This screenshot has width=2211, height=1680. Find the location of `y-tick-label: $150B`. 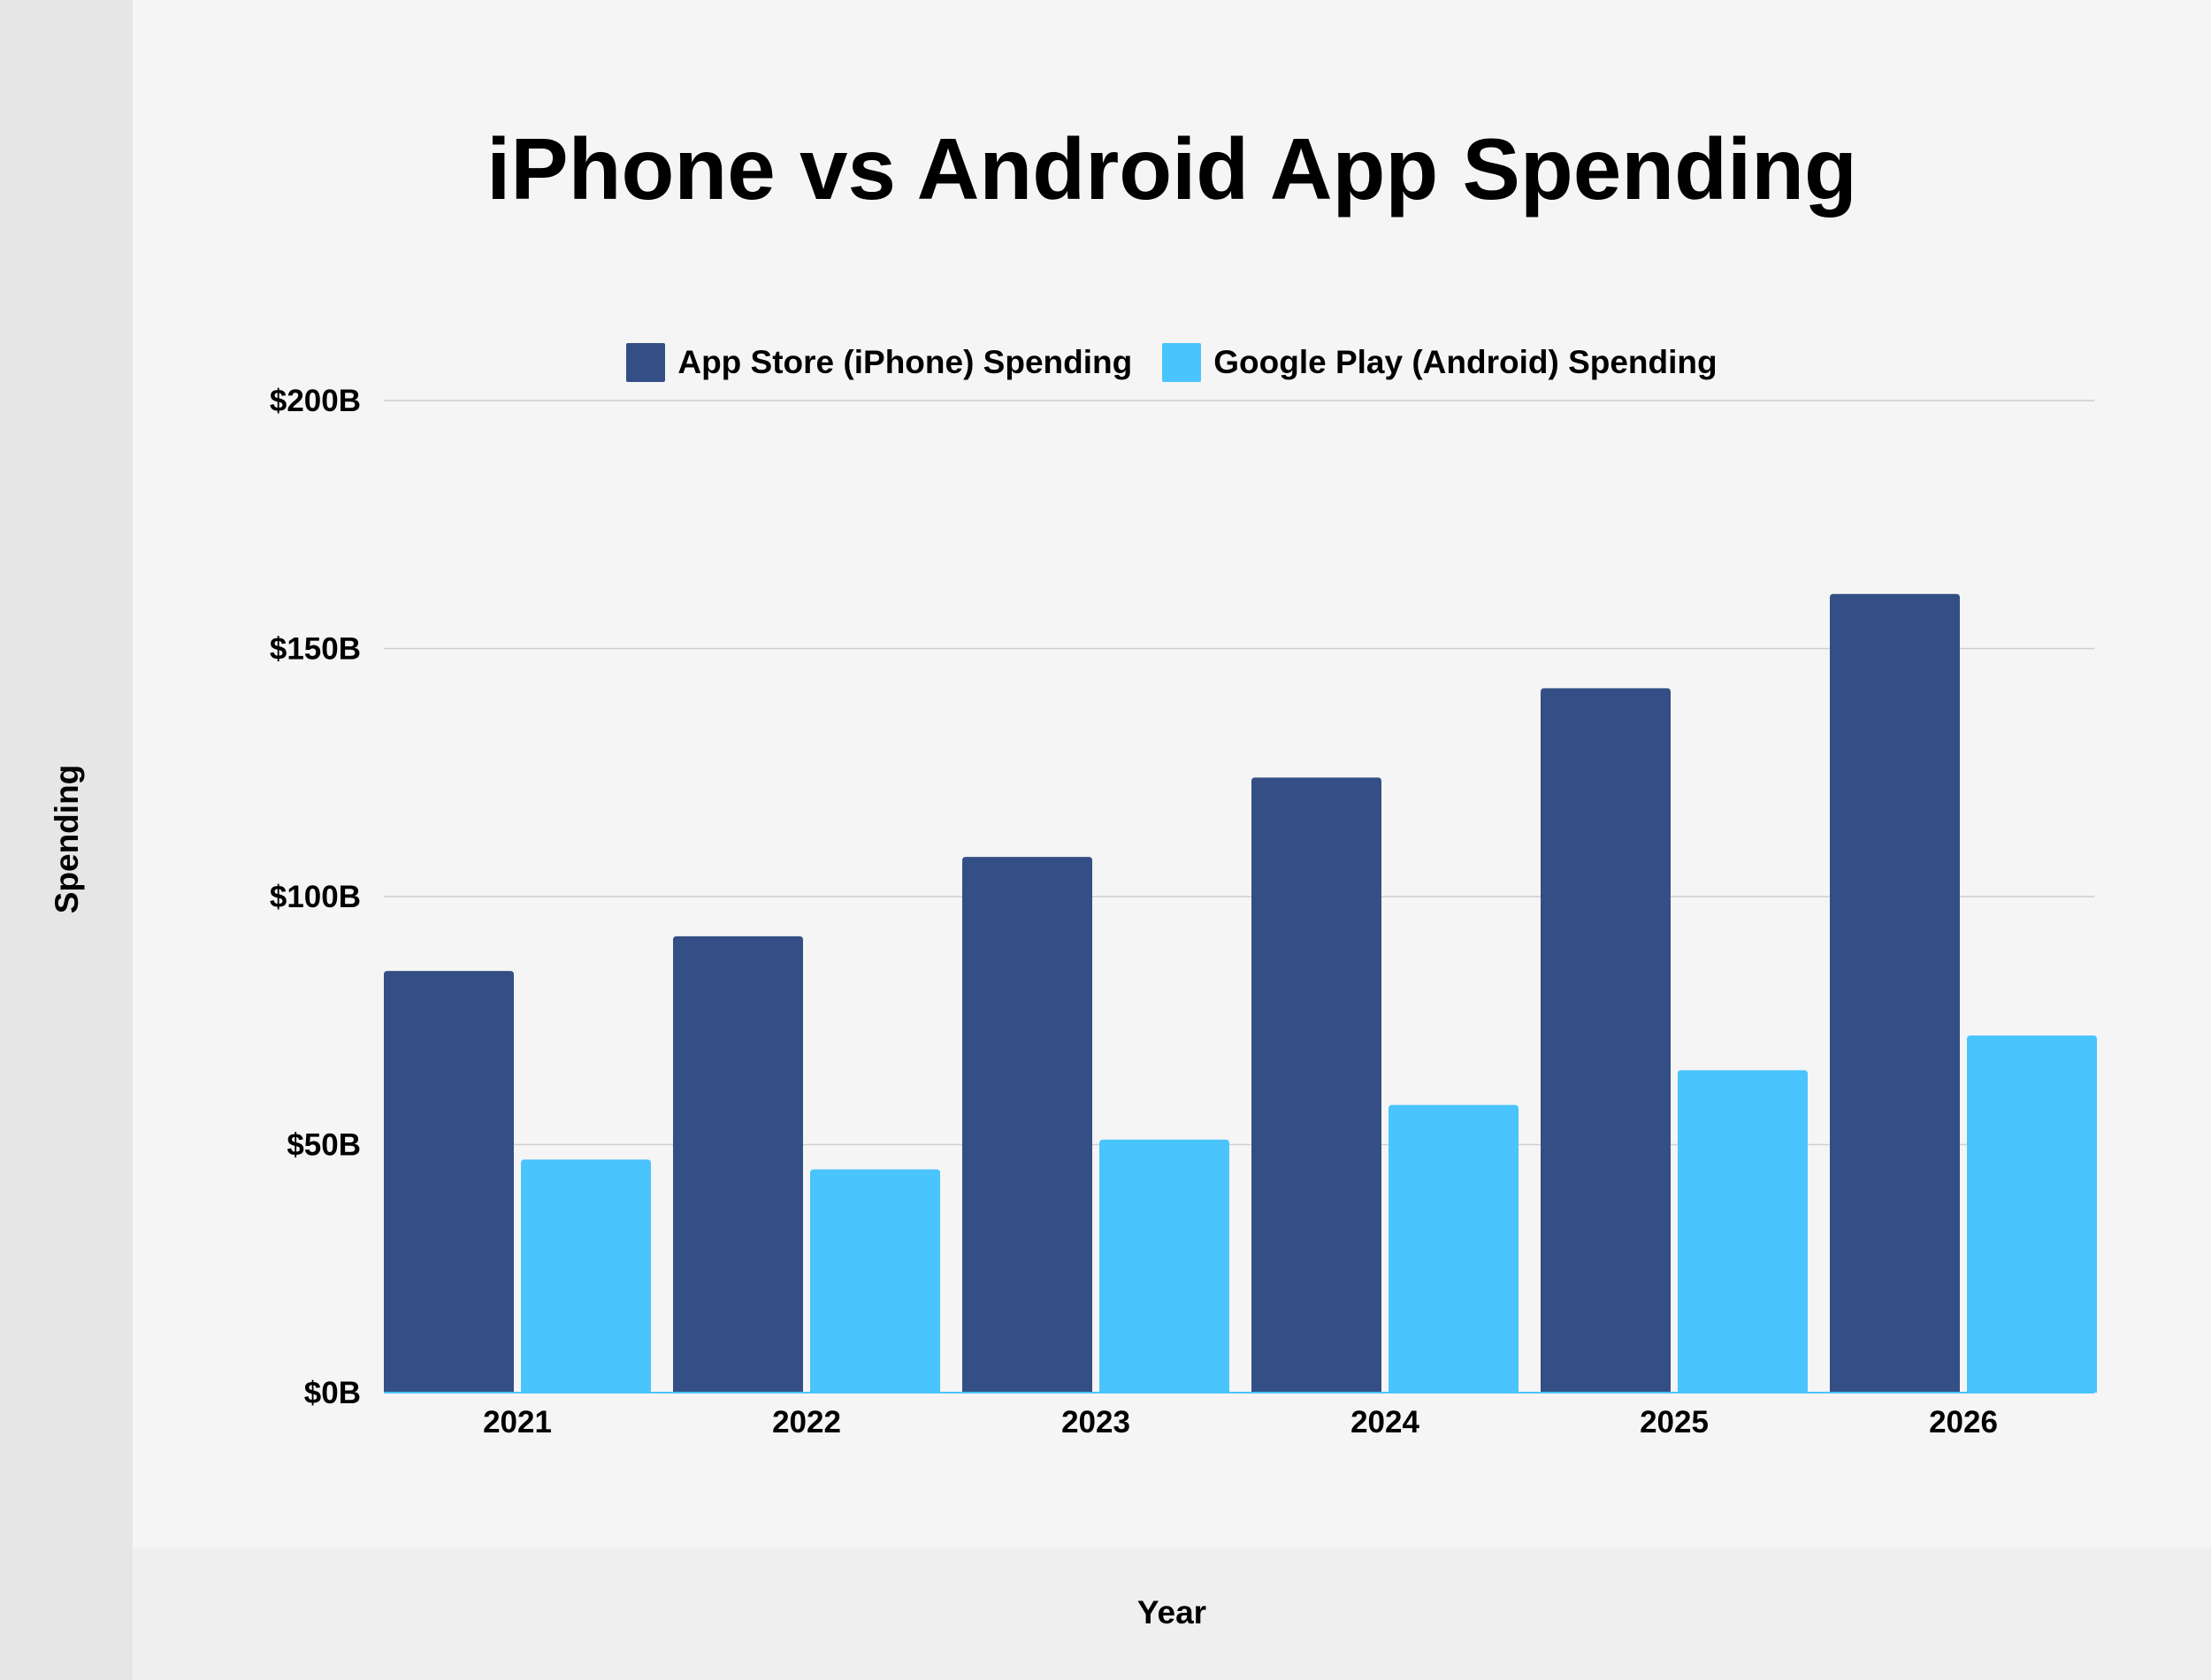

y-tick-label: $150B is located at coordinates (315, 649).